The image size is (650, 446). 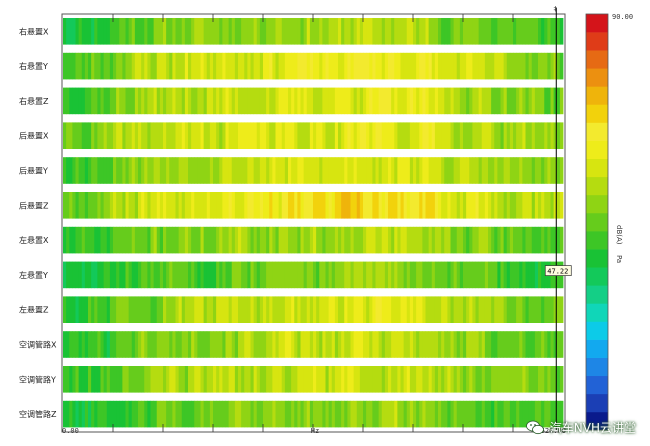 What do you see at coordinates (313, 66) in the screenshot?
I see `heatmap-row` at bounding box center [313, 66].